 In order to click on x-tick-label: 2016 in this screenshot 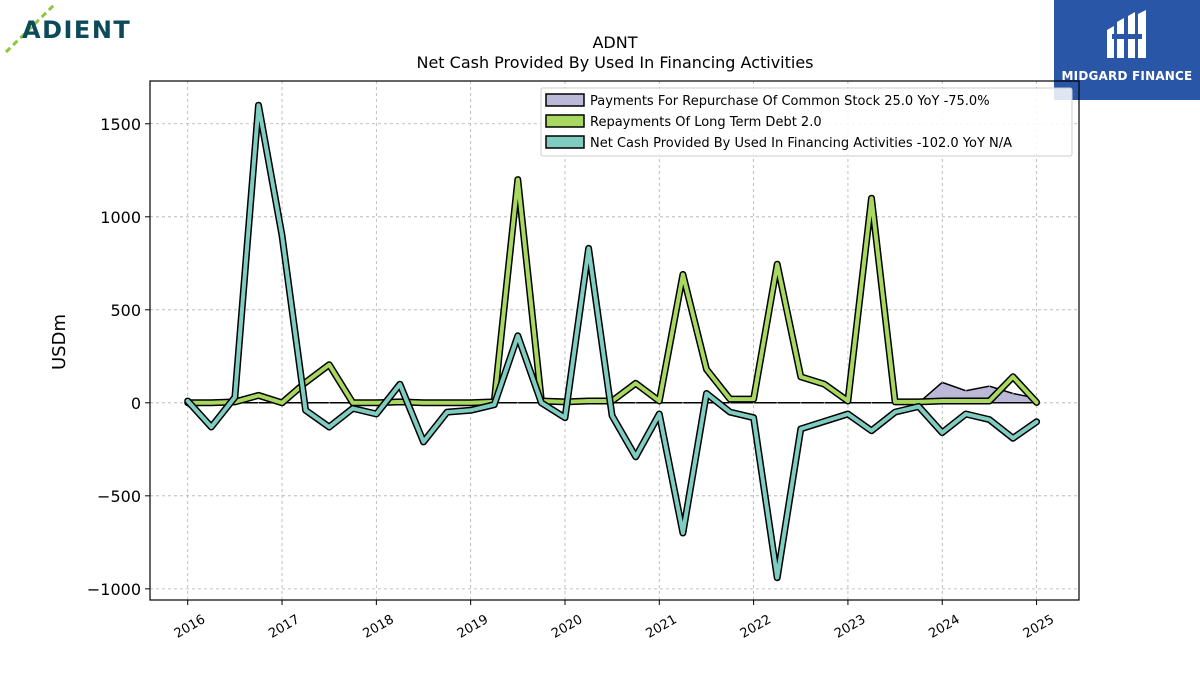, I will do `click(190, 627)`.